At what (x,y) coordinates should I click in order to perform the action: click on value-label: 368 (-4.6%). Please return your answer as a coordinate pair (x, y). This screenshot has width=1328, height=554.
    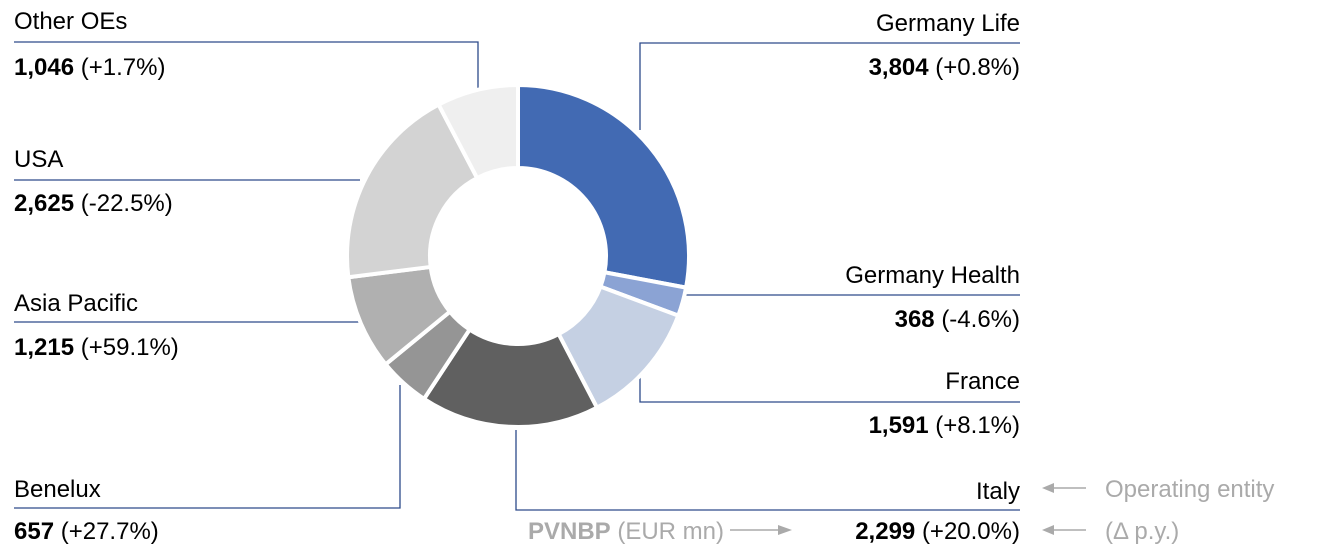
    Looking at the image, I should click on (957, 319).